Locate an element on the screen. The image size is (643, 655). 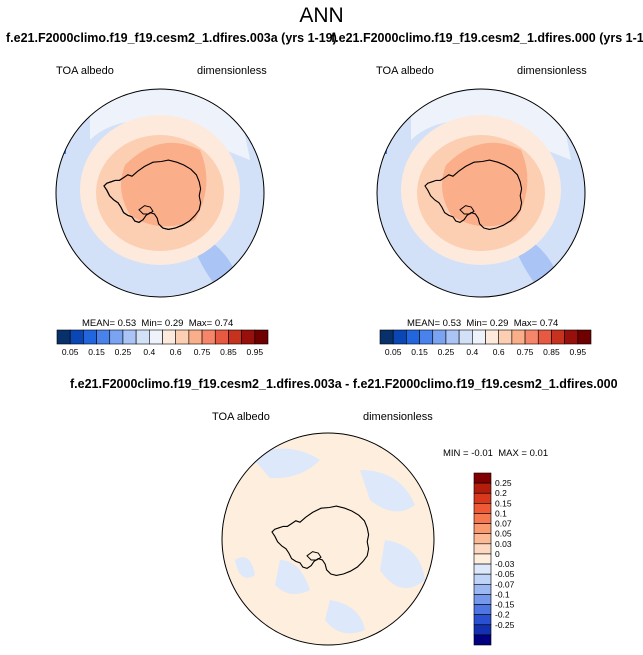
panel-1-map is located at coordinates (160, 193).